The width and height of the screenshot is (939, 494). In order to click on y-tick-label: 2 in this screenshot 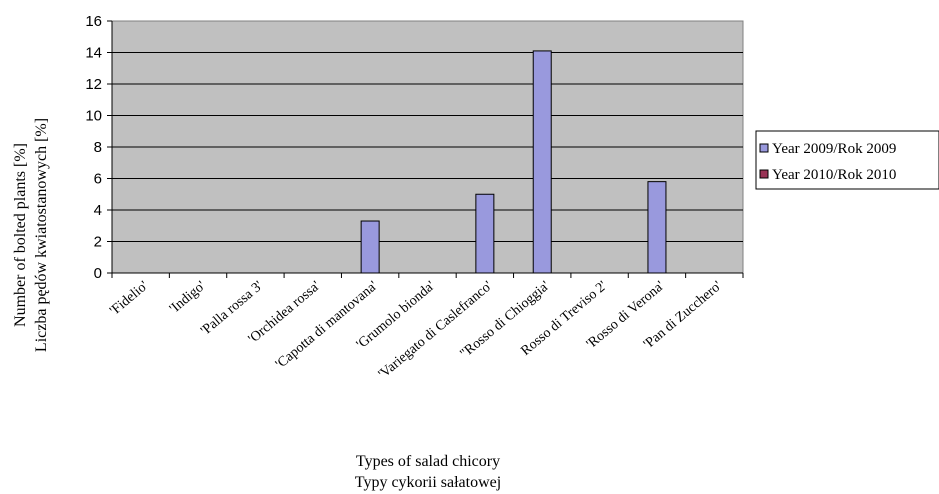, I will do `click(98, 242)`.